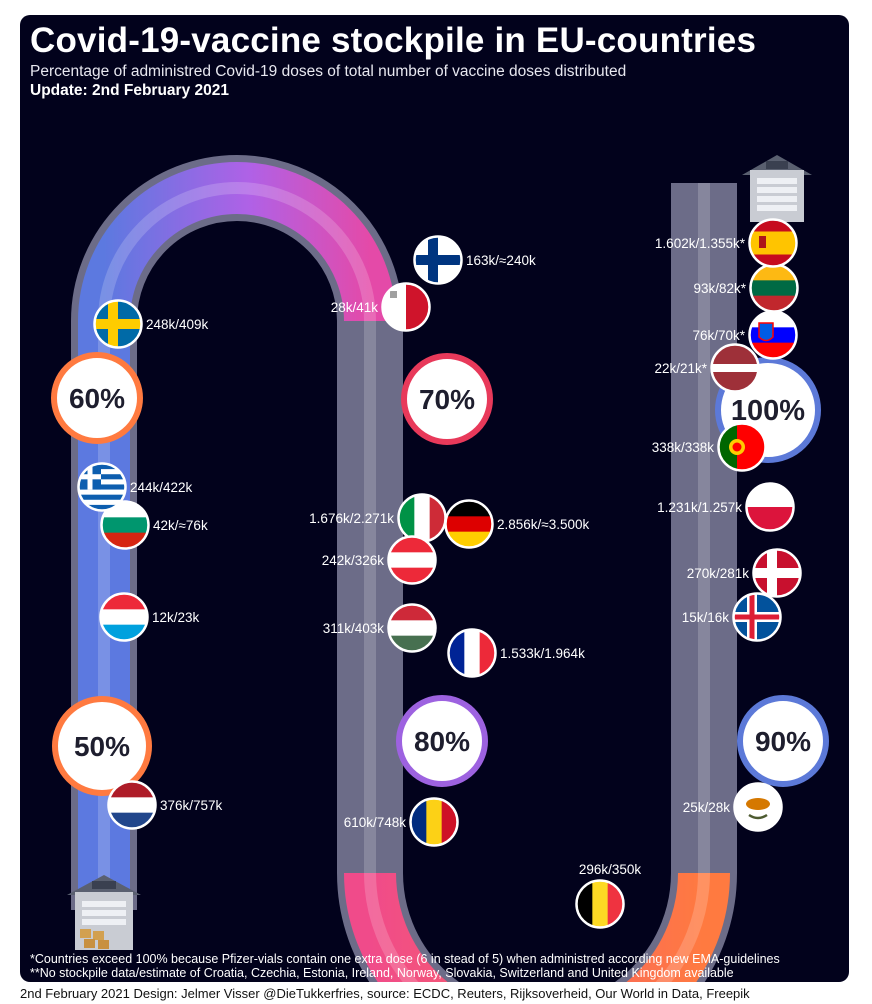 The height and width of the screenshot is (1004, 872). I want to click on finland-flag-icon, so click(438, 260).